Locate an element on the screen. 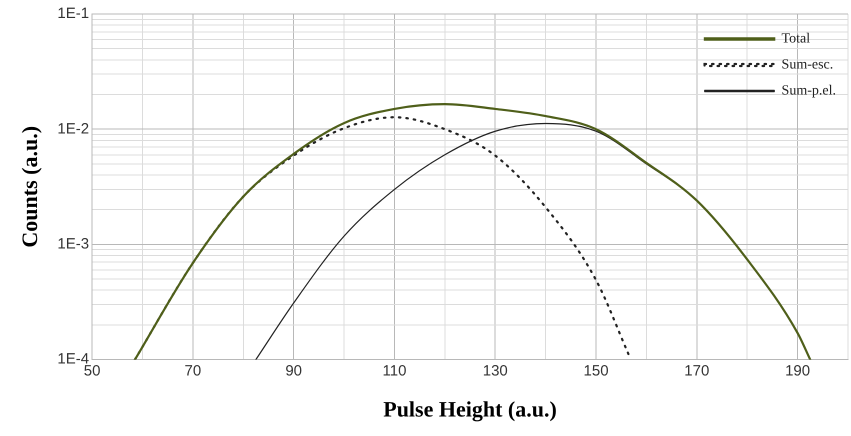 This screenshot has width=851, height=436. x-tick-label: 90 is located at coordinates (293, 371).